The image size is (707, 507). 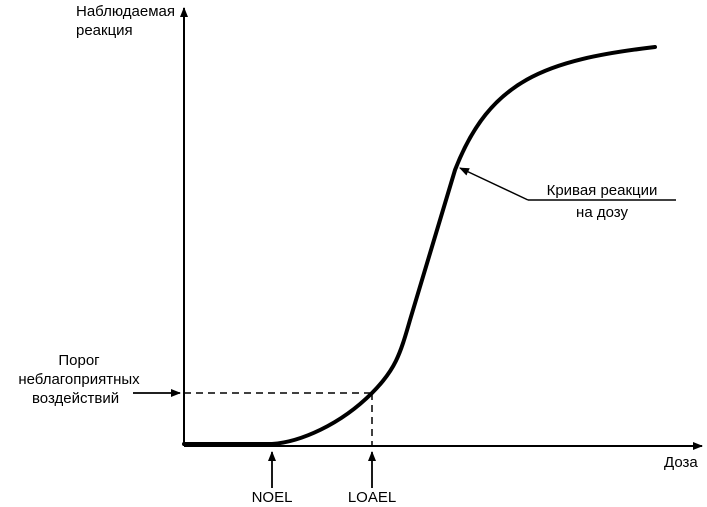 I want to click on threshold-label-line-2: неблагоприятных, so click(x=79, y=379).